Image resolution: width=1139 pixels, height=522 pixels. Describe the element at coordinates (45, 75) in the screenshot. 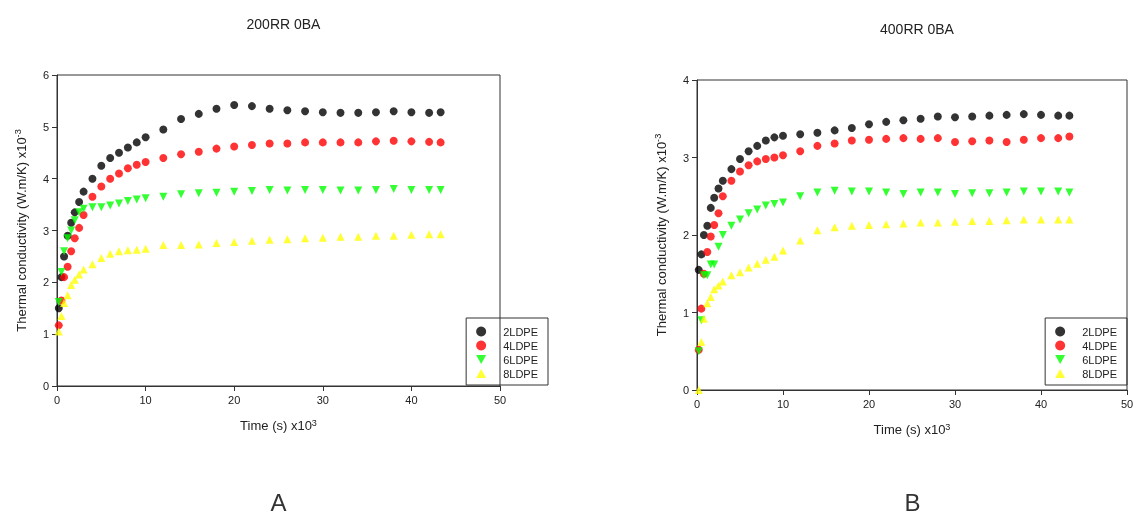

I see `y-tick-label: 6` at that location.